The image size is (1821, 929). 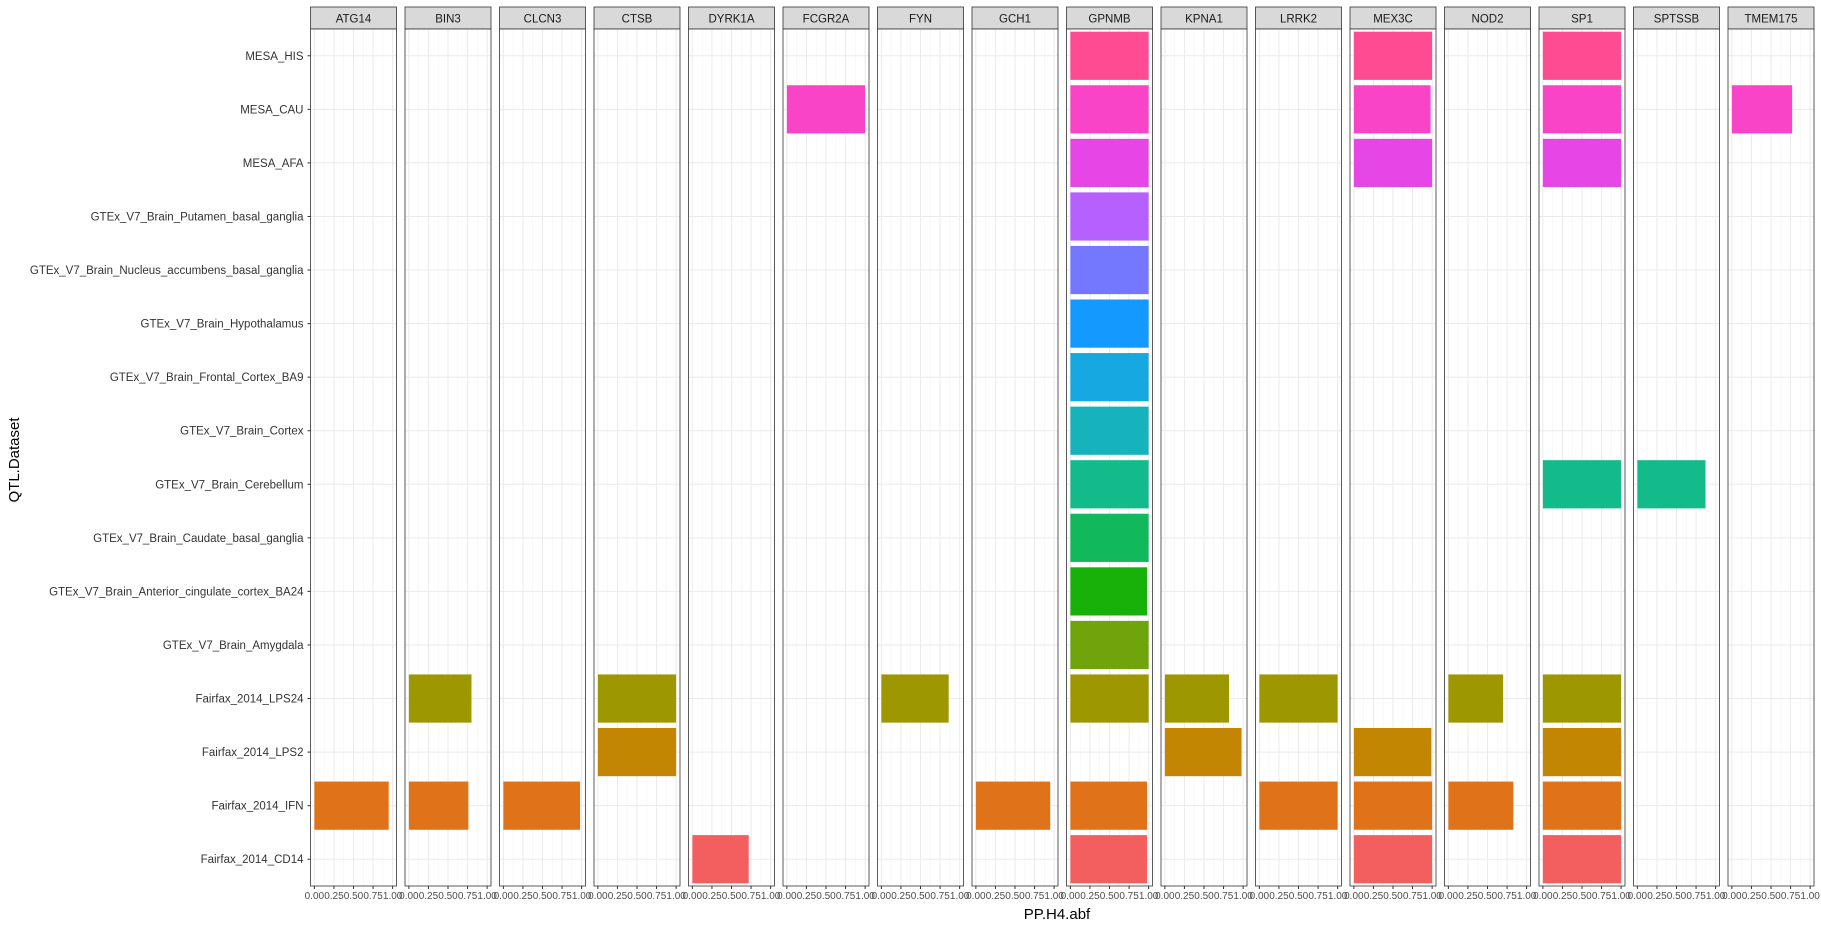 What do you see at coordinates (731, 20) in the screenshot?
I see `panel-strip-label: DYRK1A` at bounding box center [731, 20].